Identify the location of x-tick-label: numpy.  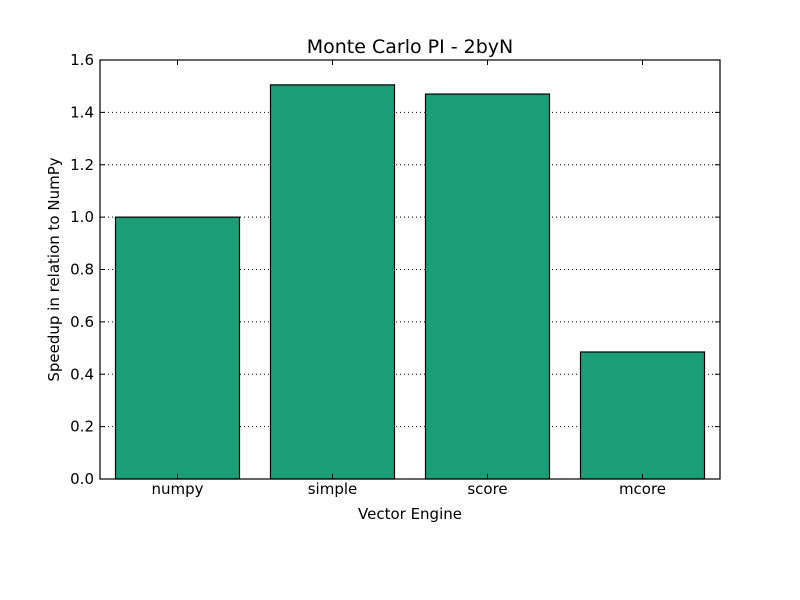
(177, 489).